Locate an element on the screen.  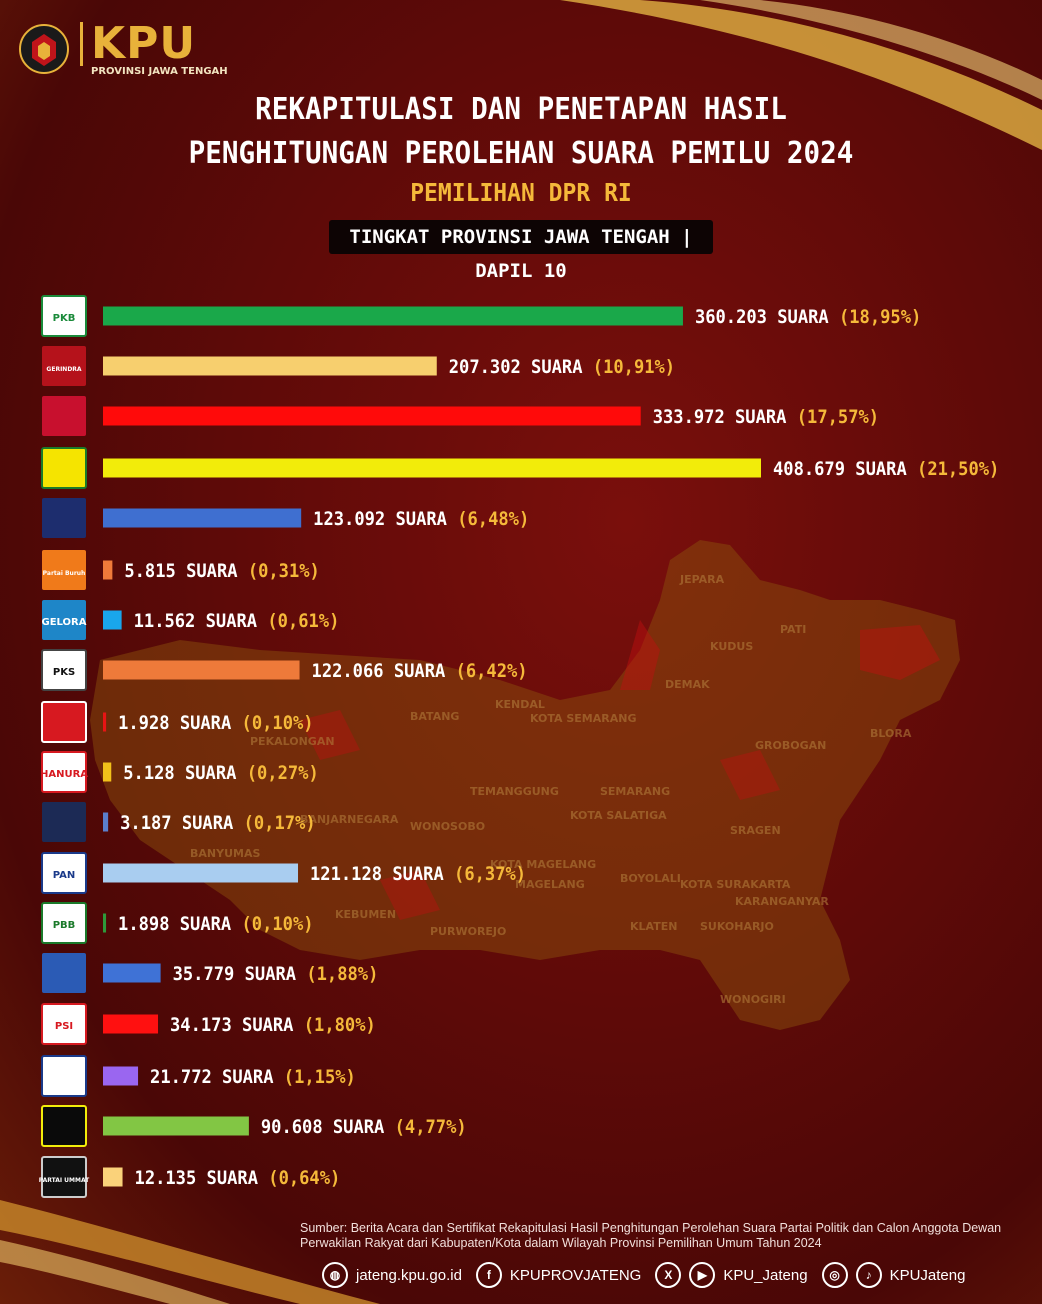
bar-value-label: 12.135 SUARA (0,64%) is located at coordinates (238, 1178).